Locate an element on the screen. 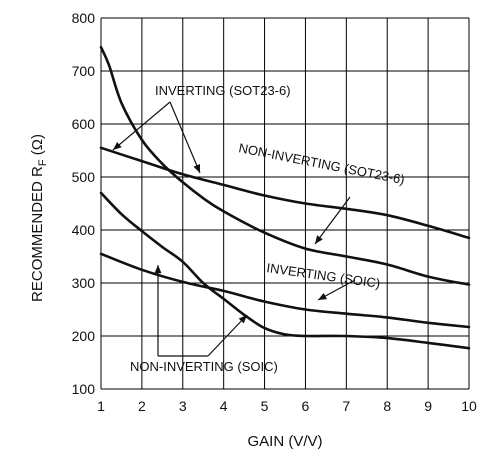 The width and height of the screenshot is (481, 456). y-tick-label: 300 is located at coordinates (84, 283).